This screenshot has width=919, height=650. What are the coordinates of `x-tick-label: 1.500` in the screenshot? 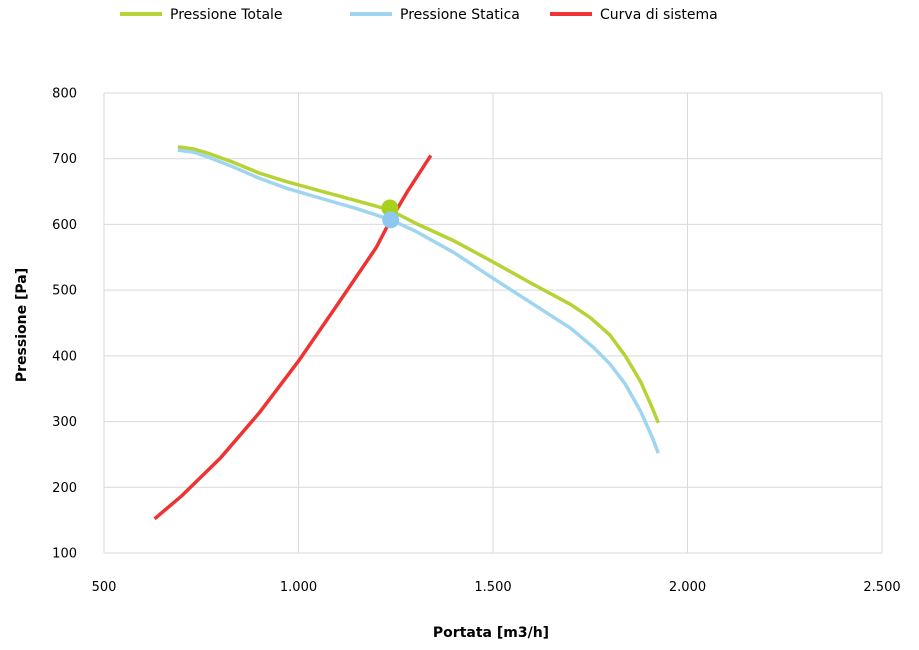 It's located at (492, 587).